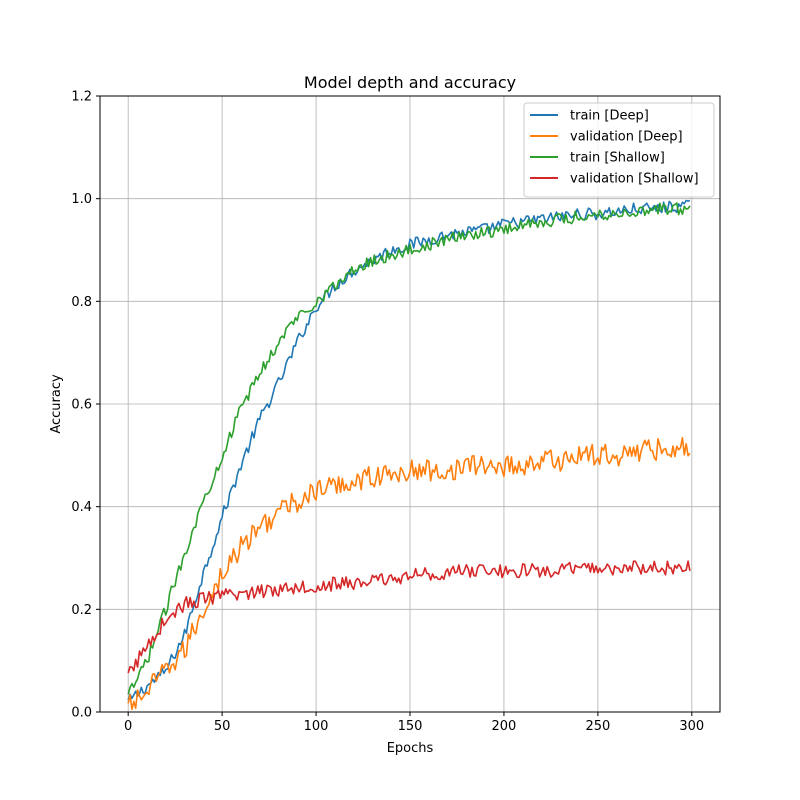  I want to click on y-tick-label: 0.0, so click(81, 713).